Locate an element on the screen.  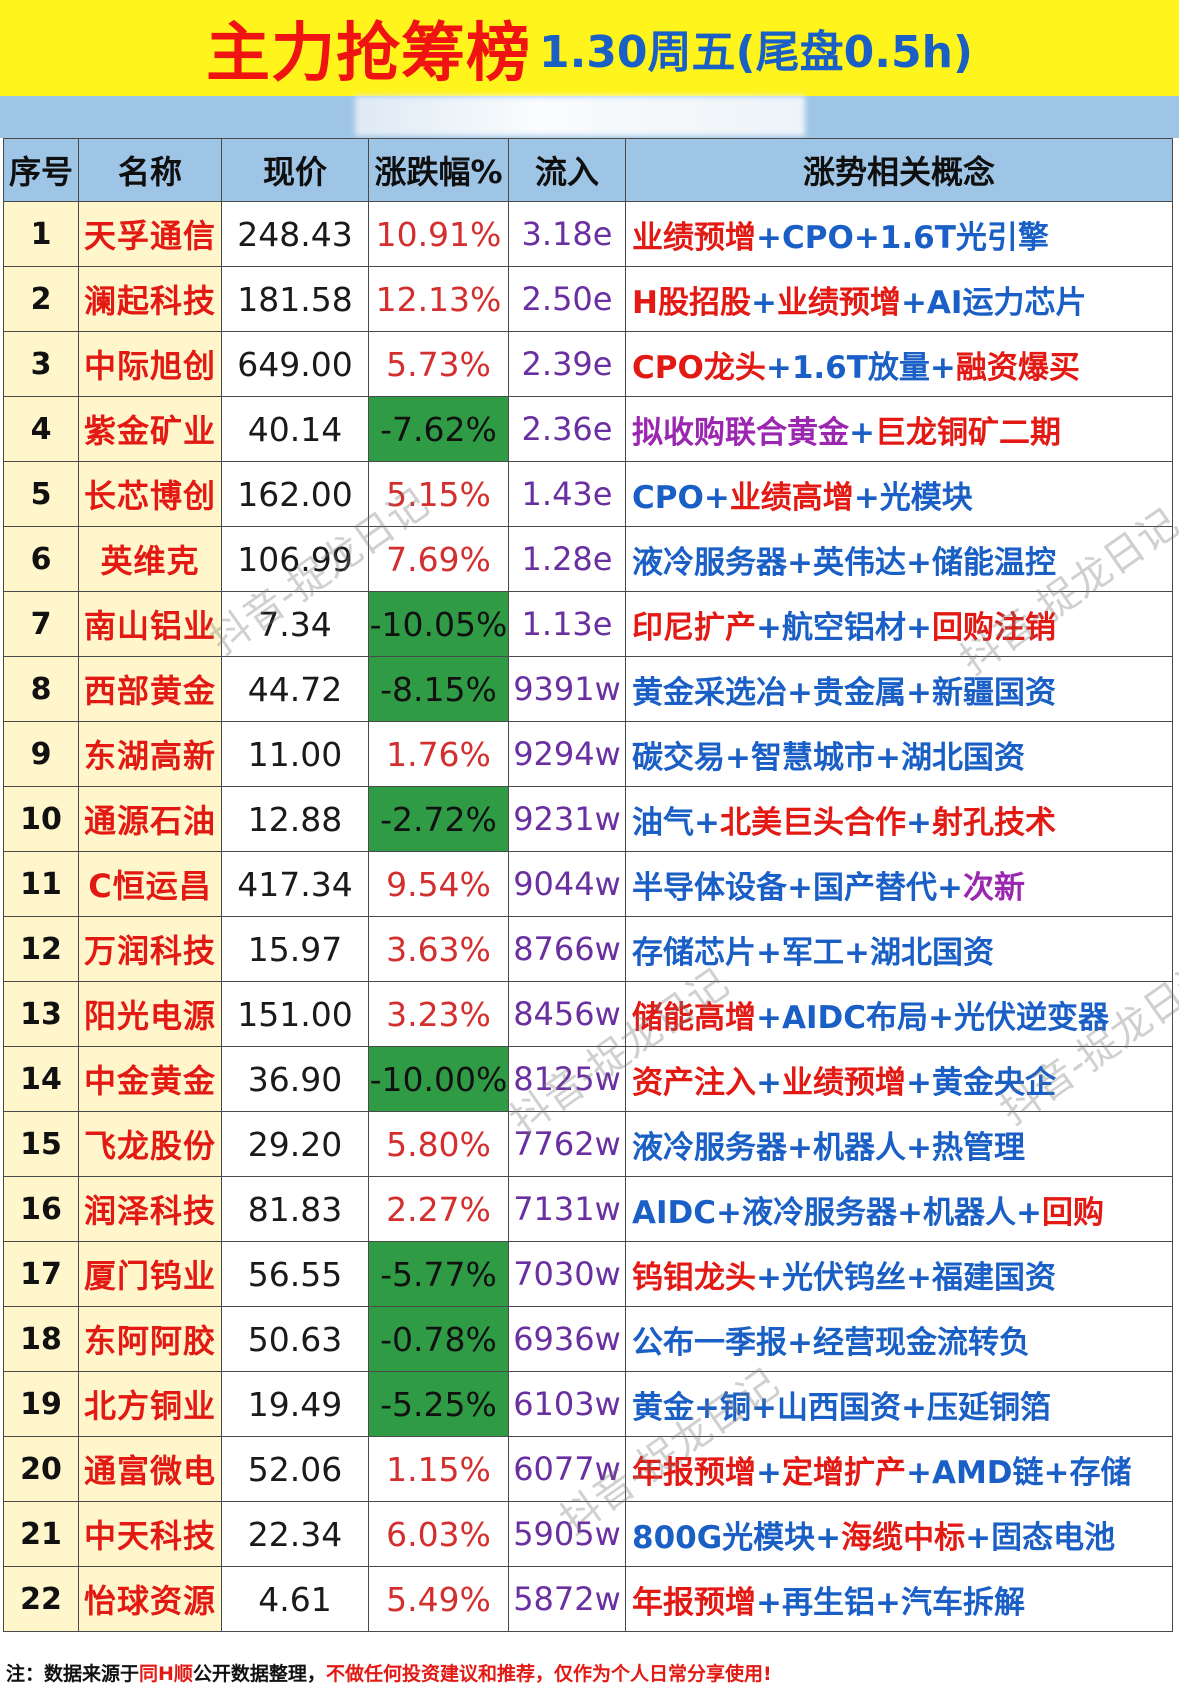
table-row: 20 通富微电 52.06 1.15% 6077w 年报预增+定增扩产+AMD链+存储 is located at coordinates (588, 1469).